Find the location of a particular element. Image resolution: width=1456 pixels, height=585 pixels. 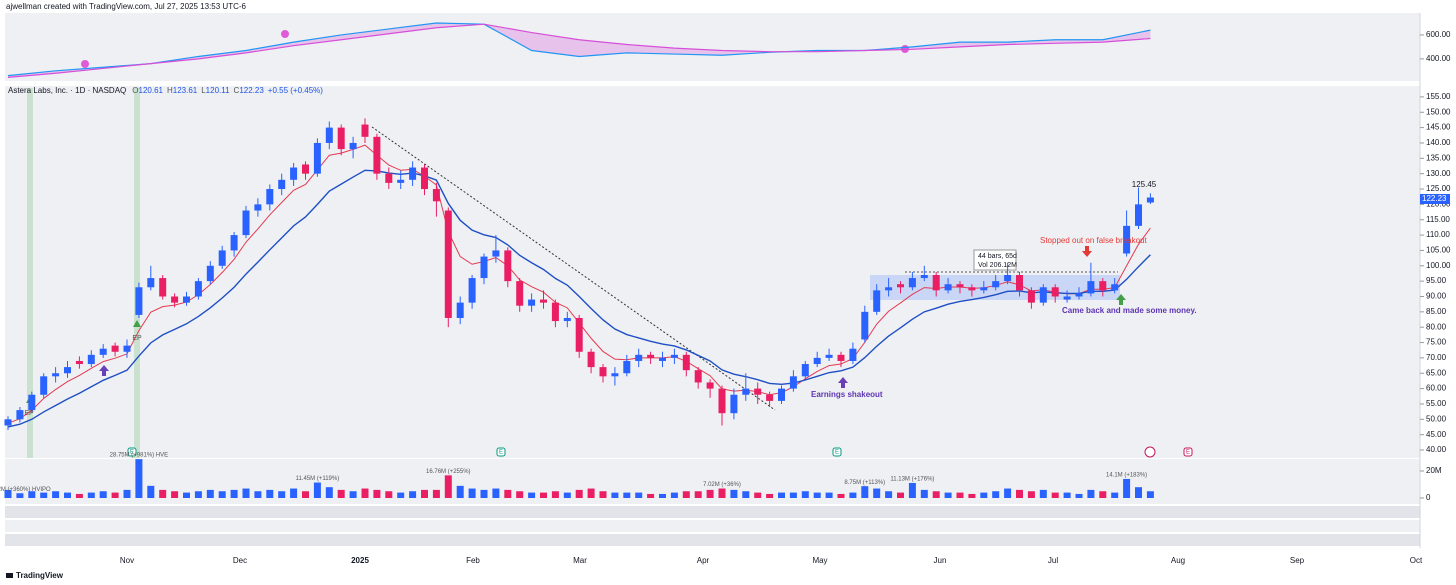

y-tick-label: 0 is located at coordinates (1428, 497).